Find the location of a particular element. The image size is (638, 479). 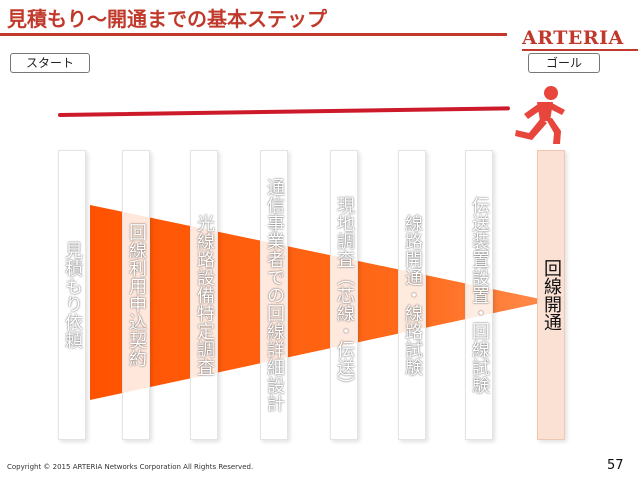

step-card-4: 通信事業者での回線詳細設計 is located at coordinates (274, 295).